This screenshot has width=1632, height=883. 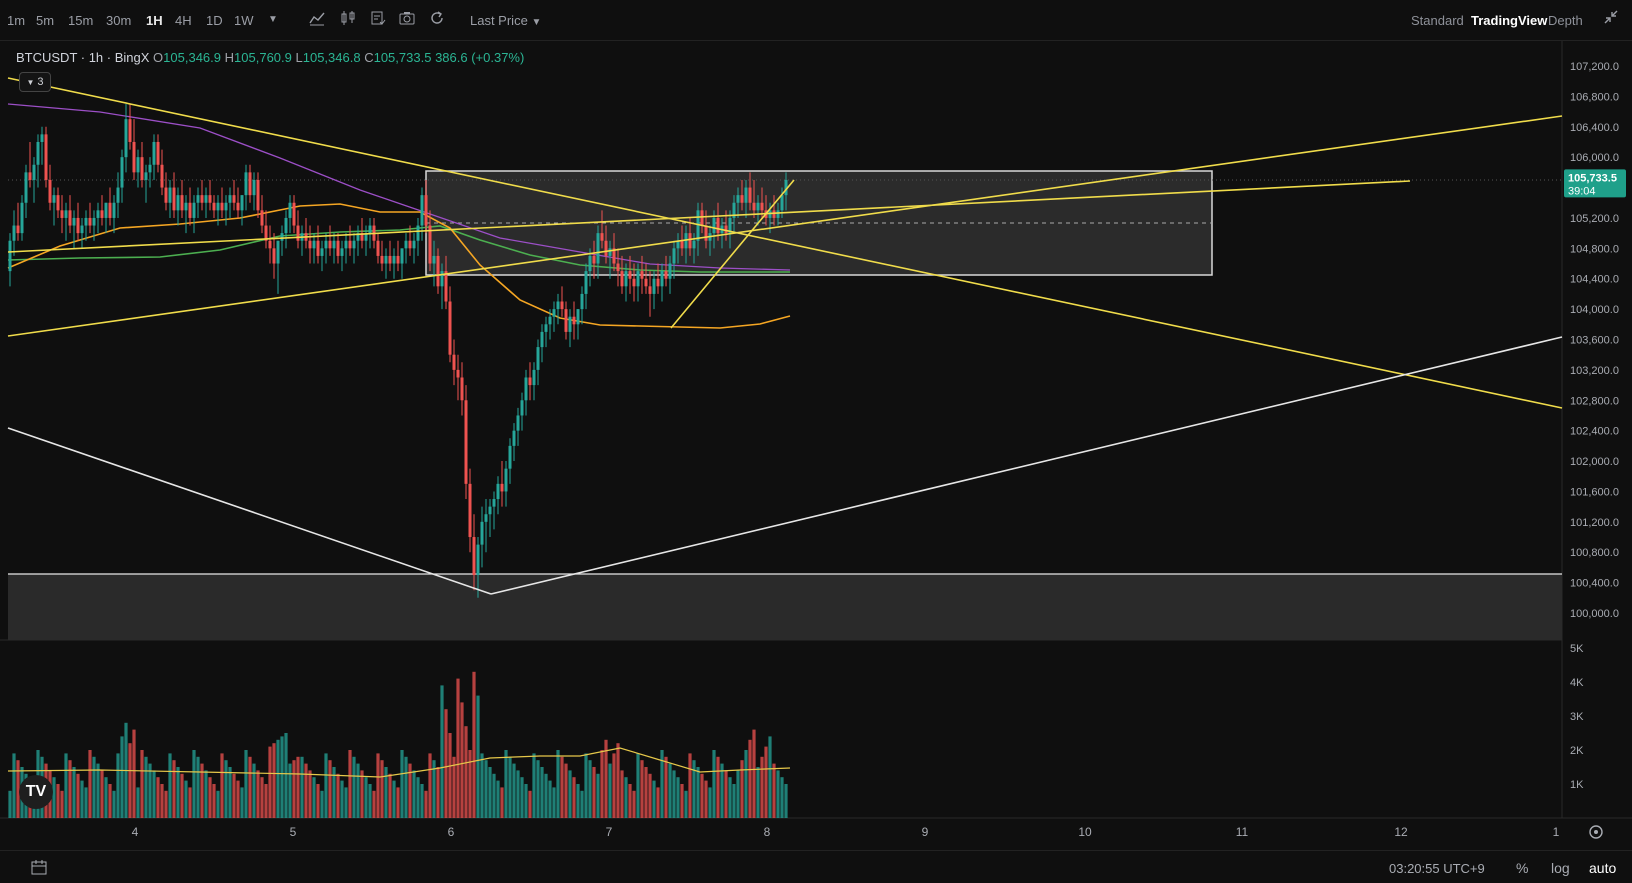 I want to click on timeframe-5m: 5m, so click(x=45, y=20).